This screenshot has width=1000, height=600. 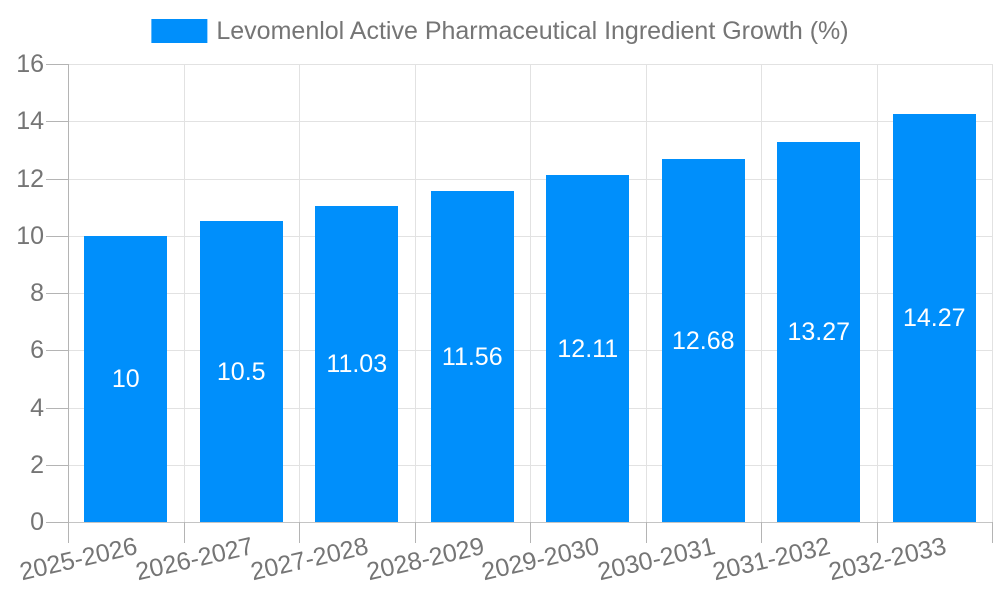 I want to click on y-axis-label: 14, so click(x=30, y=121).